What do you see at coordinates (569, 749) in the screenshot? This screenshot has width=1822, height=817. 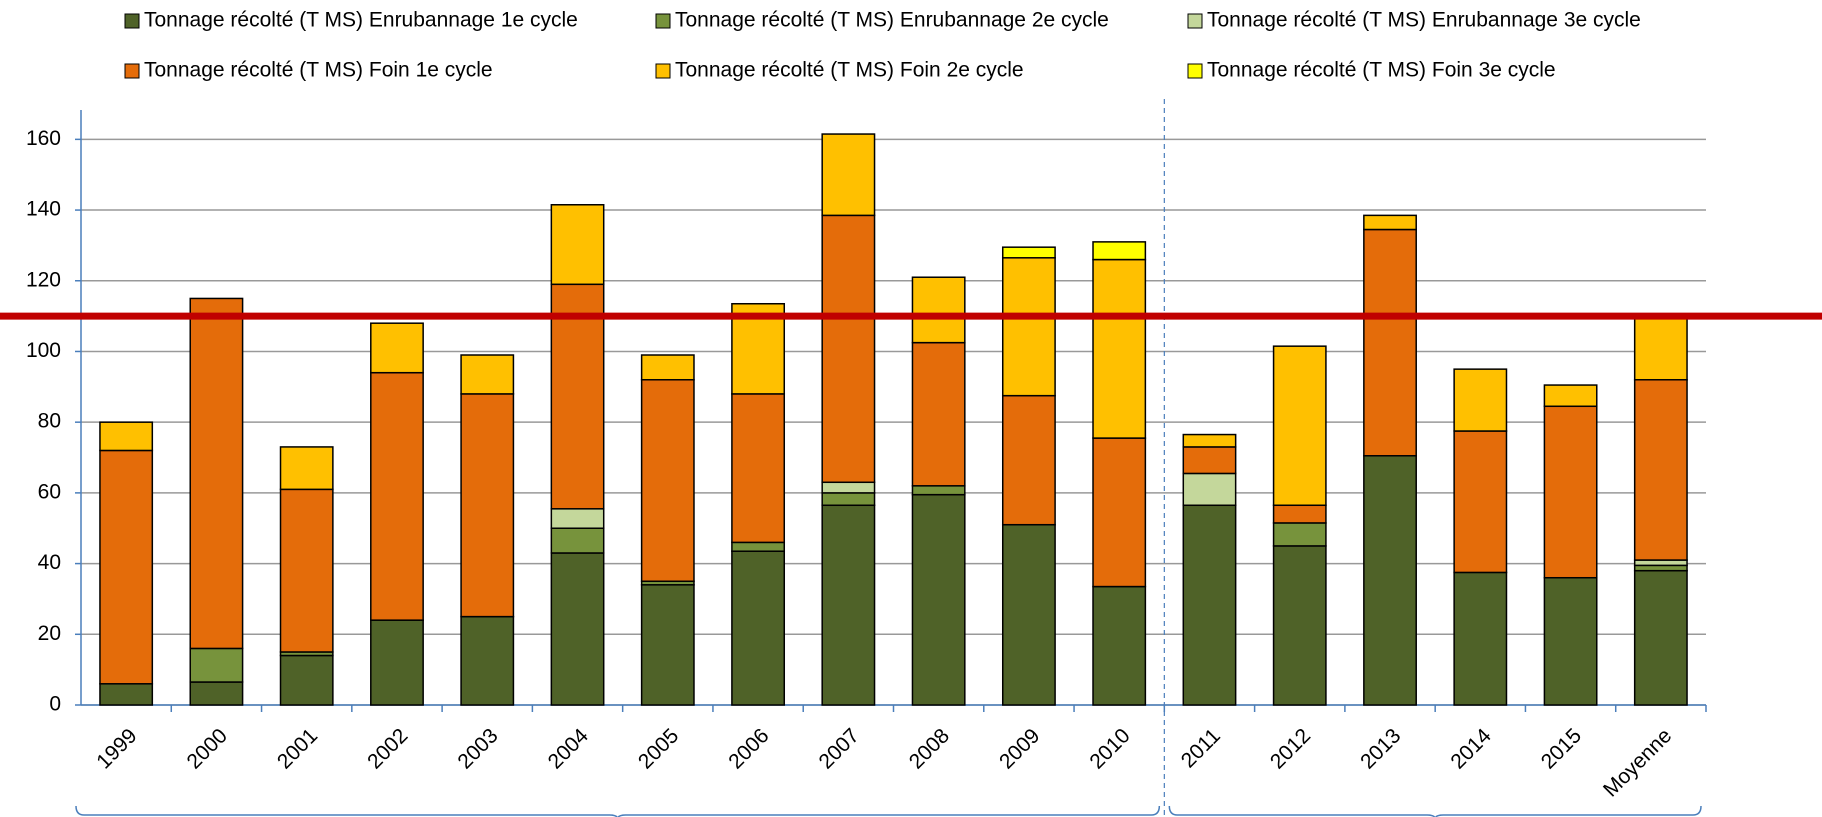 I see `x-tick-label: 2004` at bounding box center [569, 749].